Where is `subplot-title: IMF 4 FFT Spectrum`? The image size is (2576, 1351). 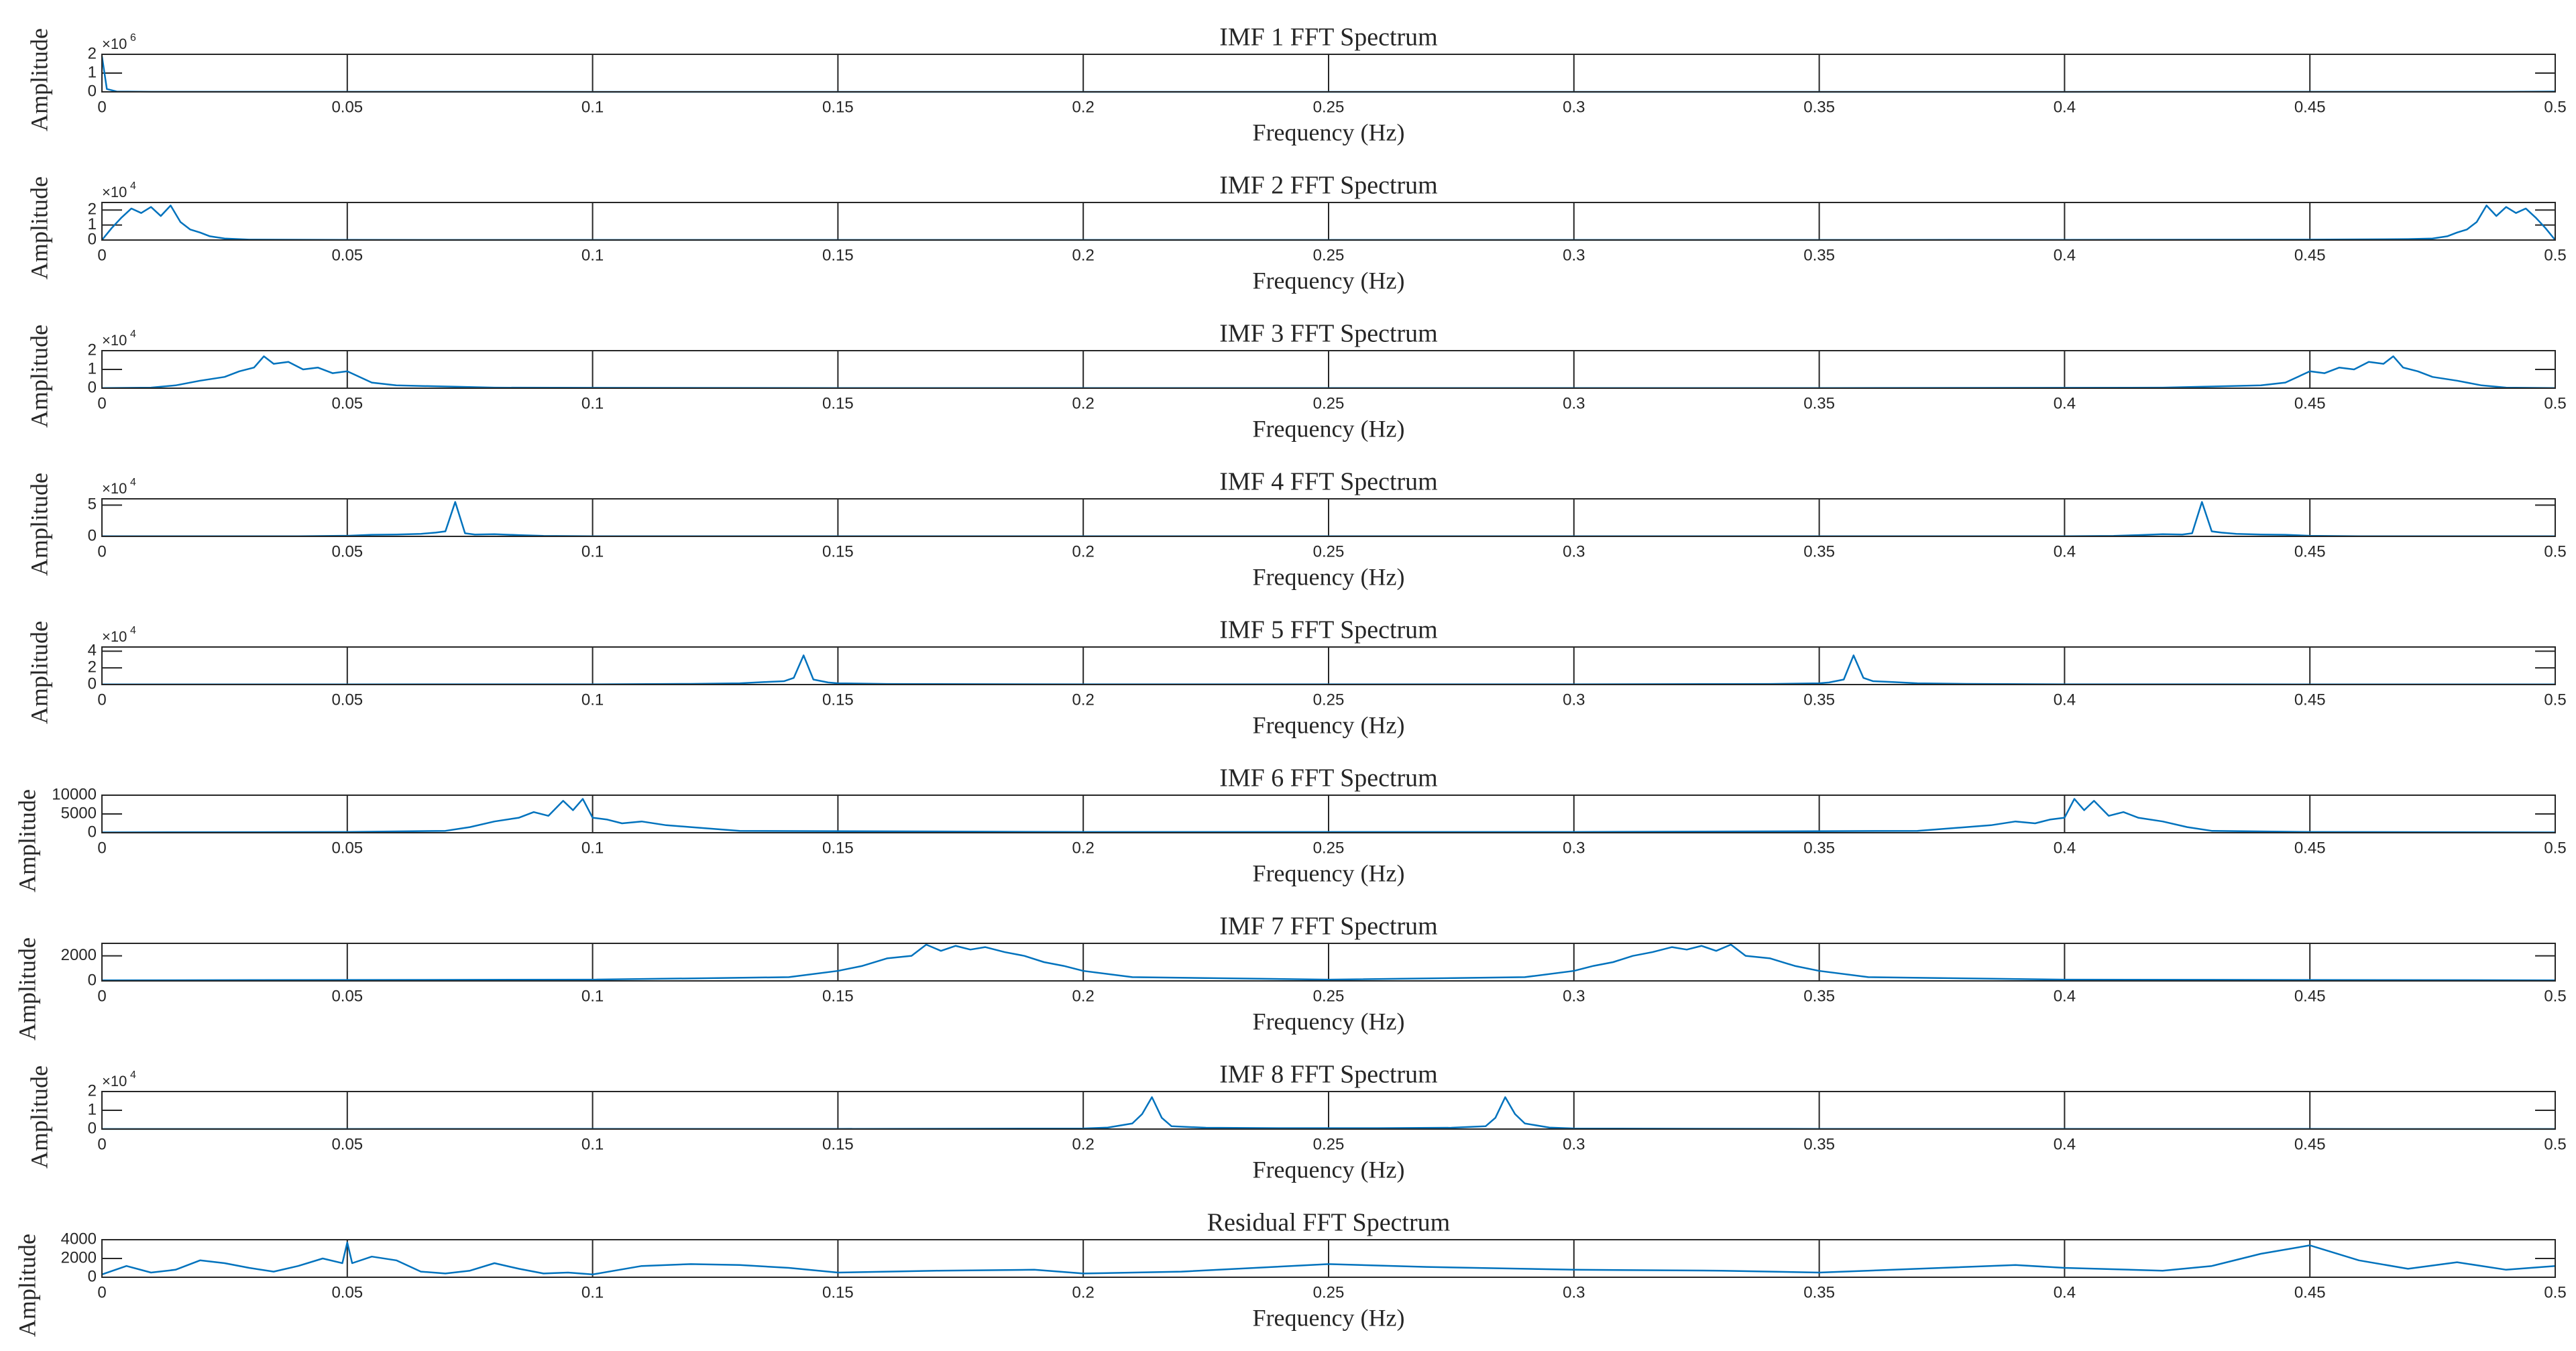 subplot-title: IMF 4 FFT Spectrum is located at coordinates (1328, 482).